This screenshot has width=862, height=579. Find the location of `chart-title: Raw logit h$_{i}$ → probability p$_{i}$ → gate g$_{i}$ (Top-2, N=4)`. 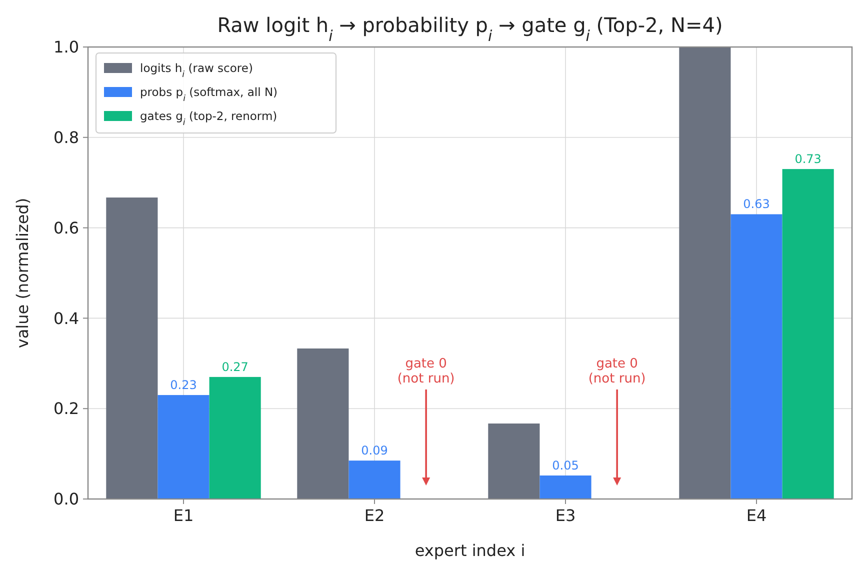

chart-title: Raw logit h$_{i}$ → probability p$_{i}$ → gate g$_{i}$ (Top-2, N=4) is located at coordinates (470, 29).